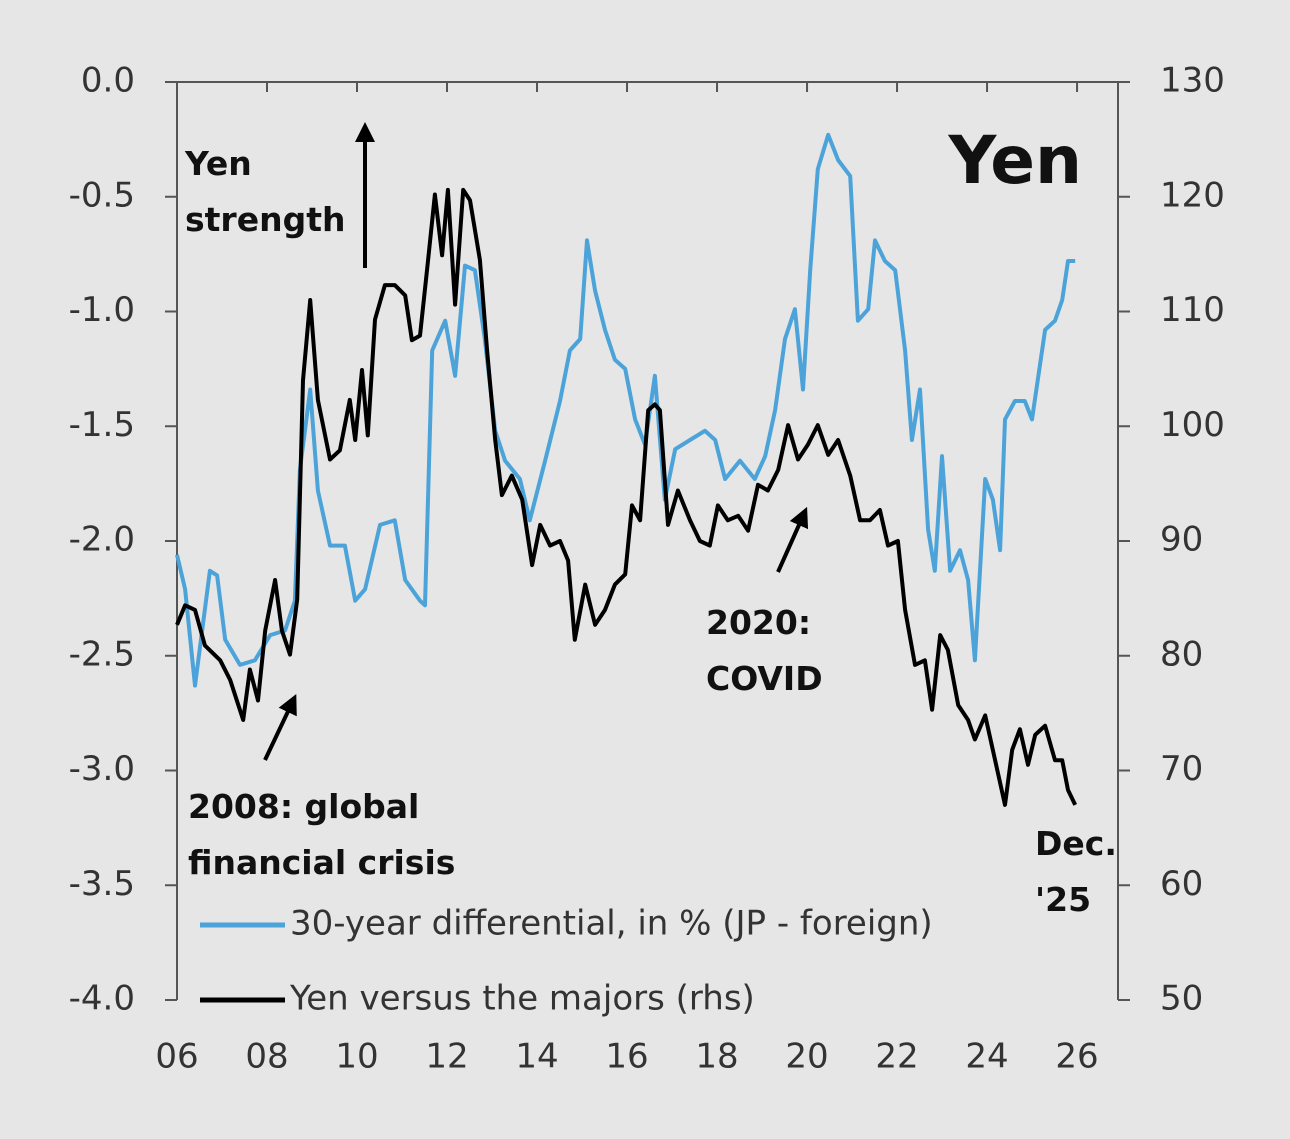 This screenshot has width=1290, height=1139. I want to click on chart-title: Yen, so click(1015, 160).